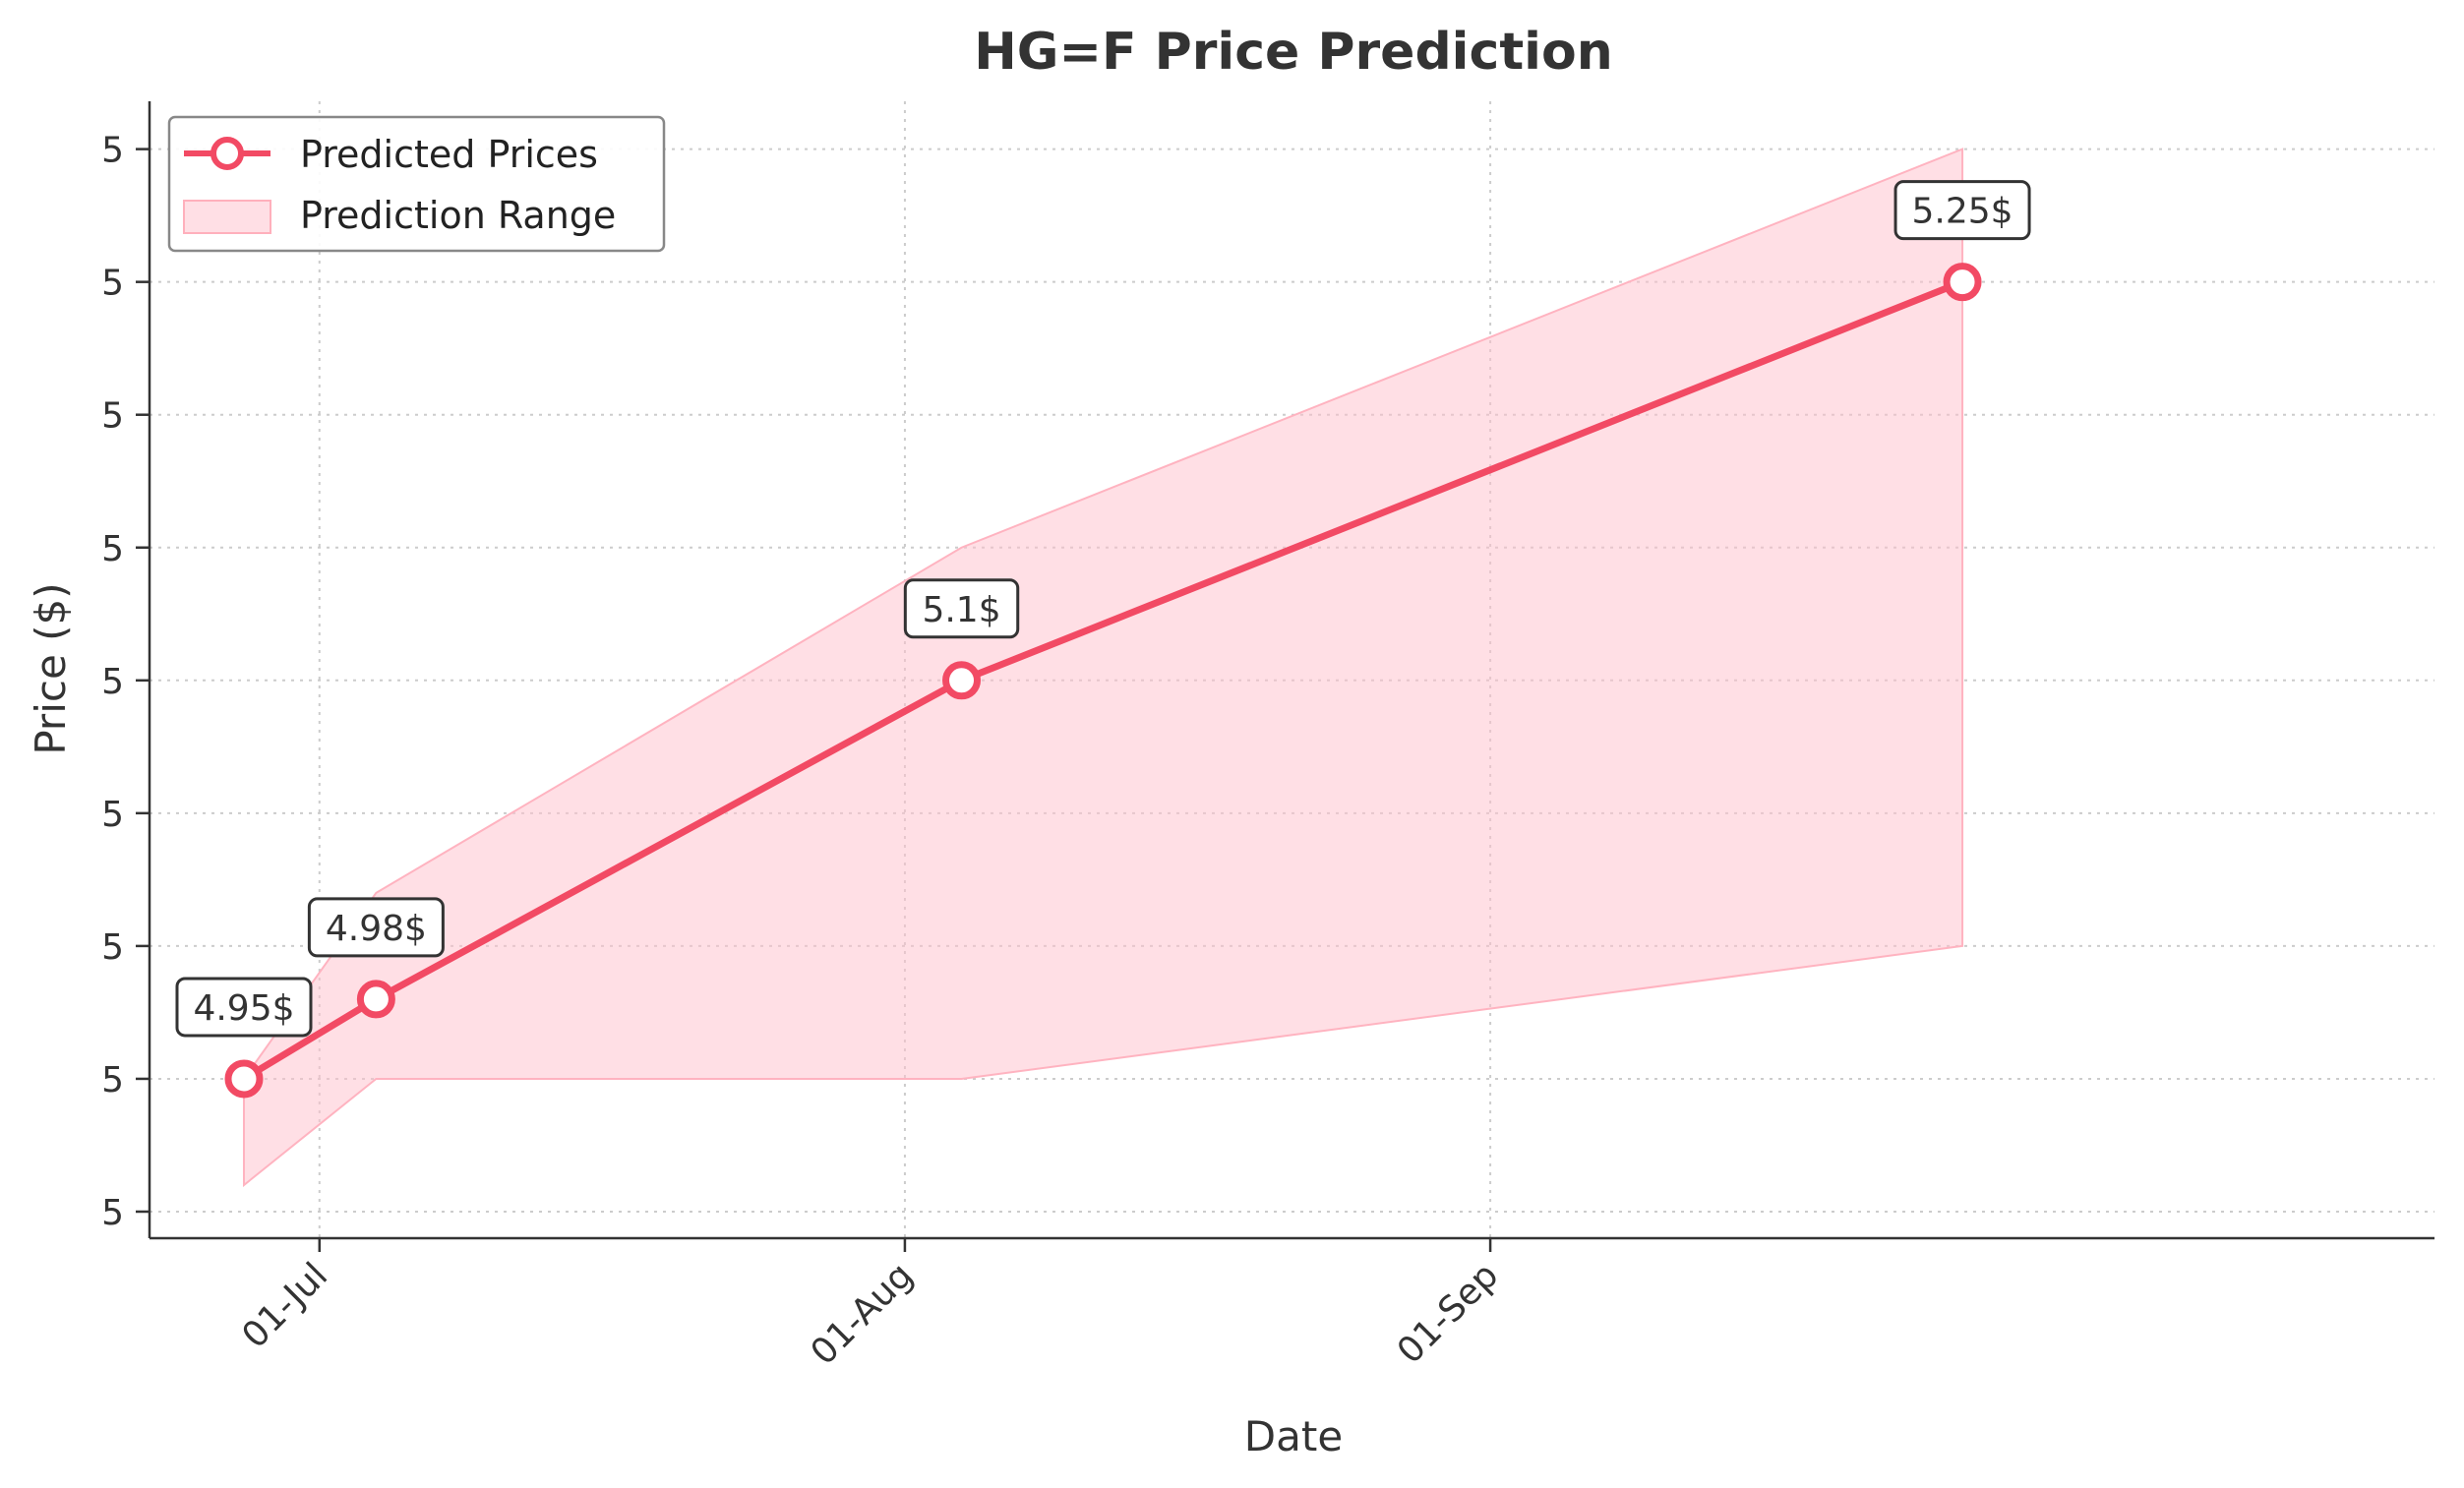  I want to click on y-tick-label-3: 5, so click(113, 815).